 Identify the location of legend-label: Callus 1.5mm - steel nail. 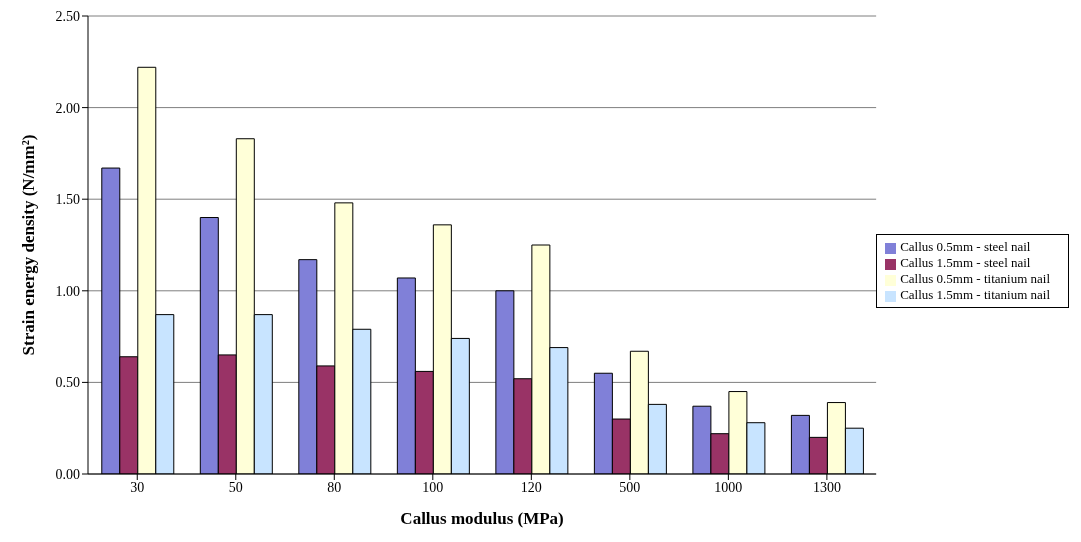
(965, 262).